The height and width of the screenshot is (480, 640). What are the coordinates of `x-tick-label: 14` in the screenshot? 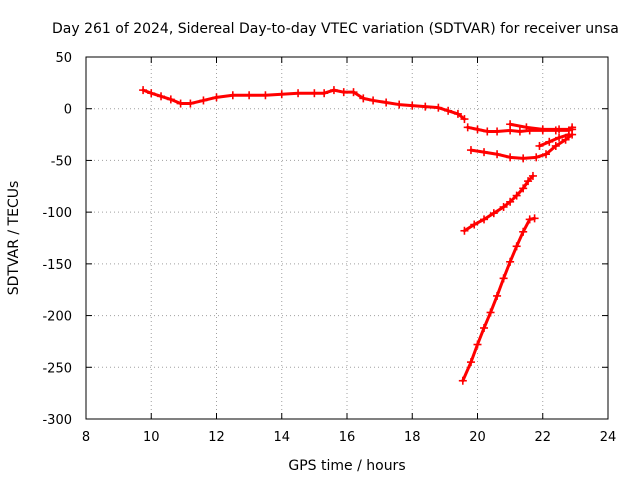 It's located at (281, 437).